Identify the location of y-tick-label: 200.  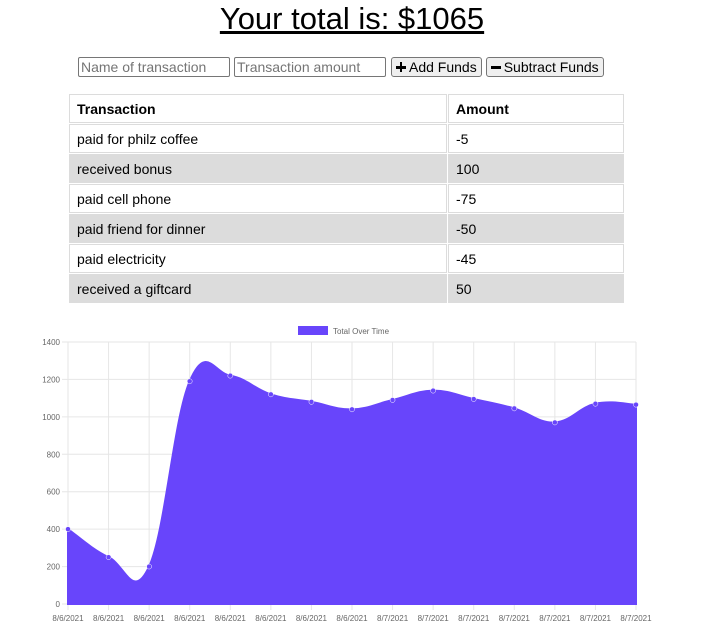
(54, 567).